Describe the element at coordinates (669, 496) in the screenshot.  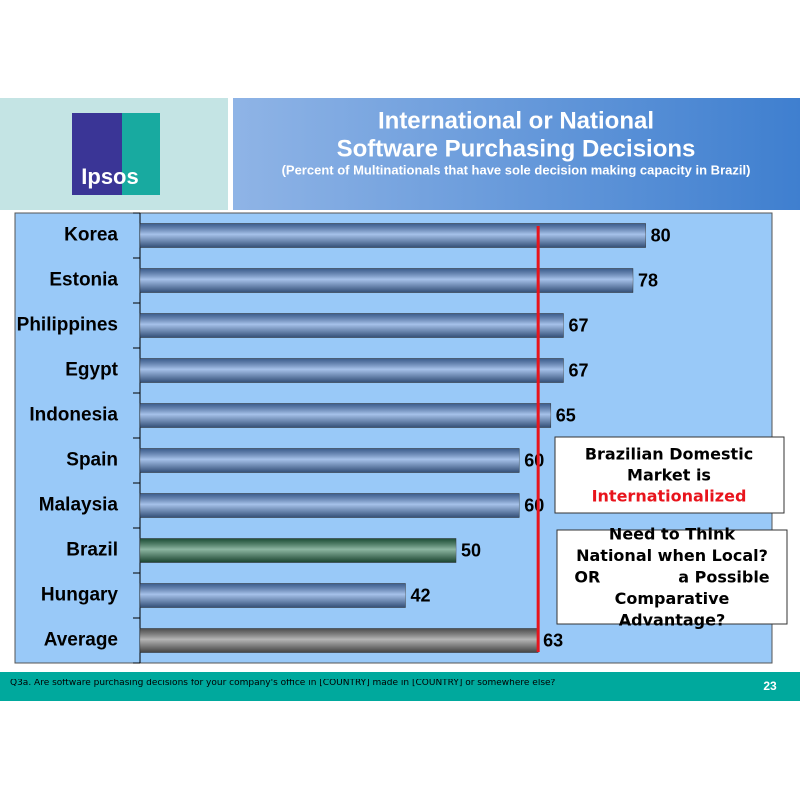
I see `callout-text: Internationalized` at that location.